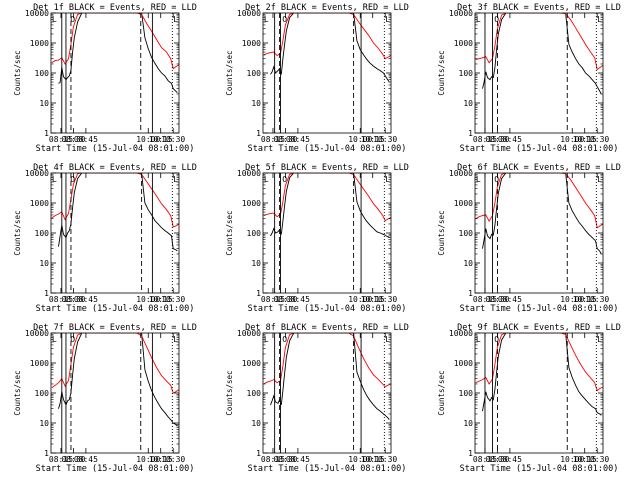 The image size is (640, 480). What do you see at coordinates (273, 139) in the screenshot?
I see `panel-2-xtick-label-1: 08:15` at bounding box center [273, 139].